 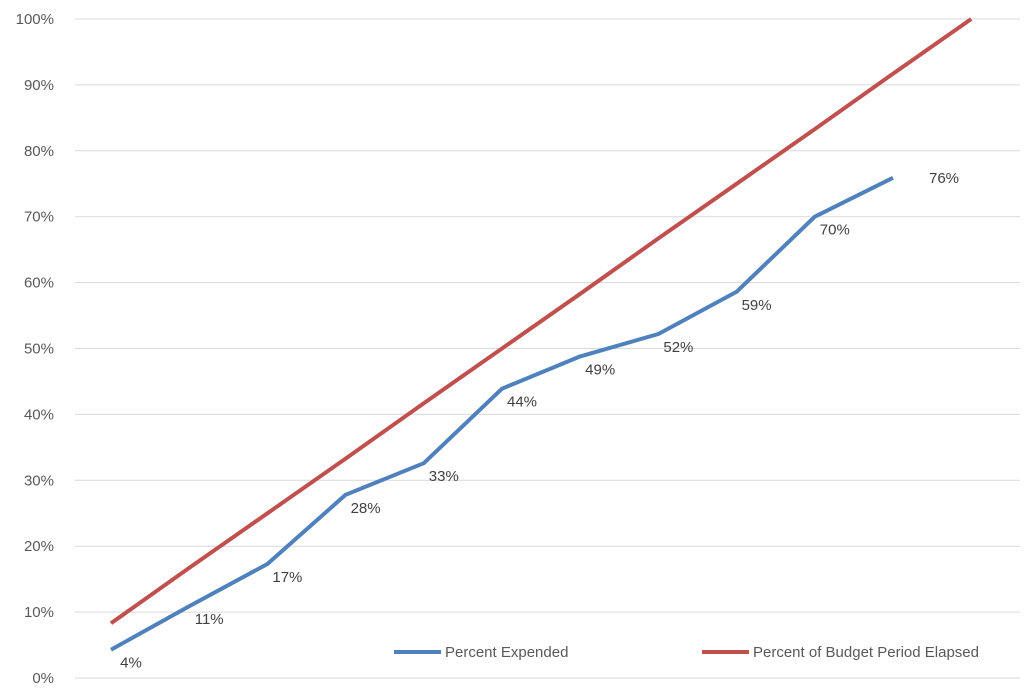 I want to click on data-label-5: 44%, so click(x=522, y=402).